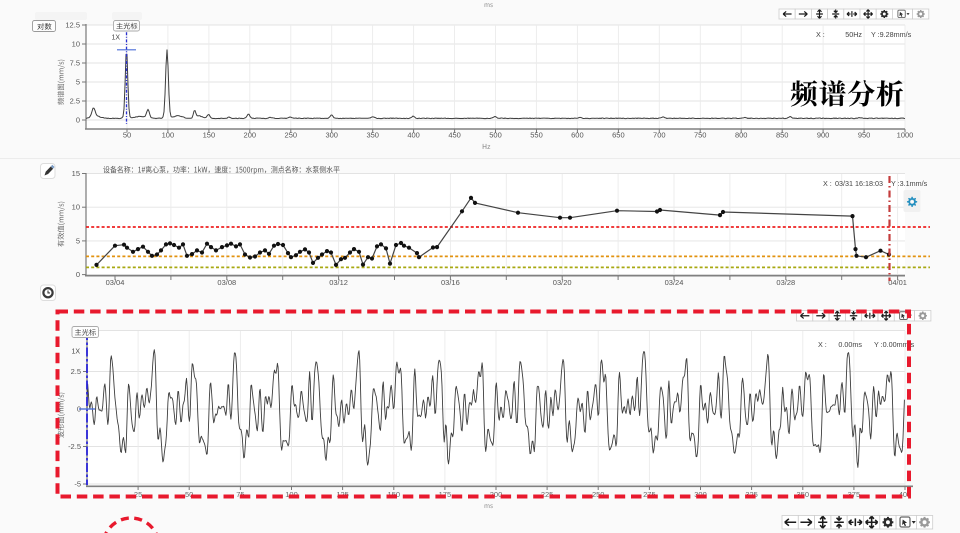 The image size is (960, 533). Describe the element at coordinates (854, 494) in the screenshot. I see `svg-text: 375` at that location.